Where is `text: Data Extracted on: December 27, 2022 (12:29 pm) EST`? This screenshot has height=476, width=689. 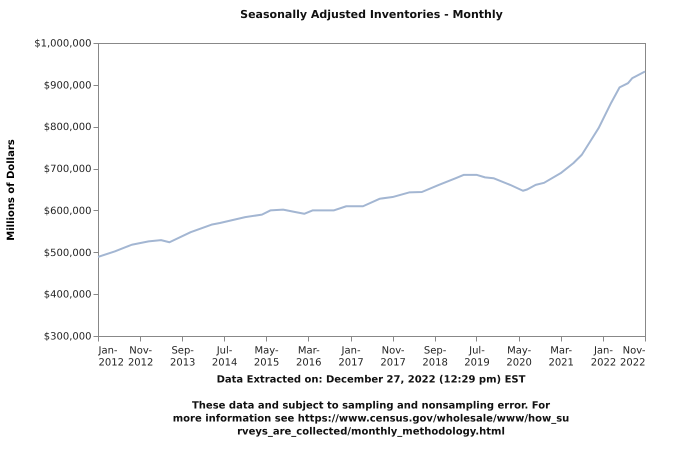
text: Data Extracted on: December 27, 2022 (12:29 pm) EST is located at coordinates (371, 380).